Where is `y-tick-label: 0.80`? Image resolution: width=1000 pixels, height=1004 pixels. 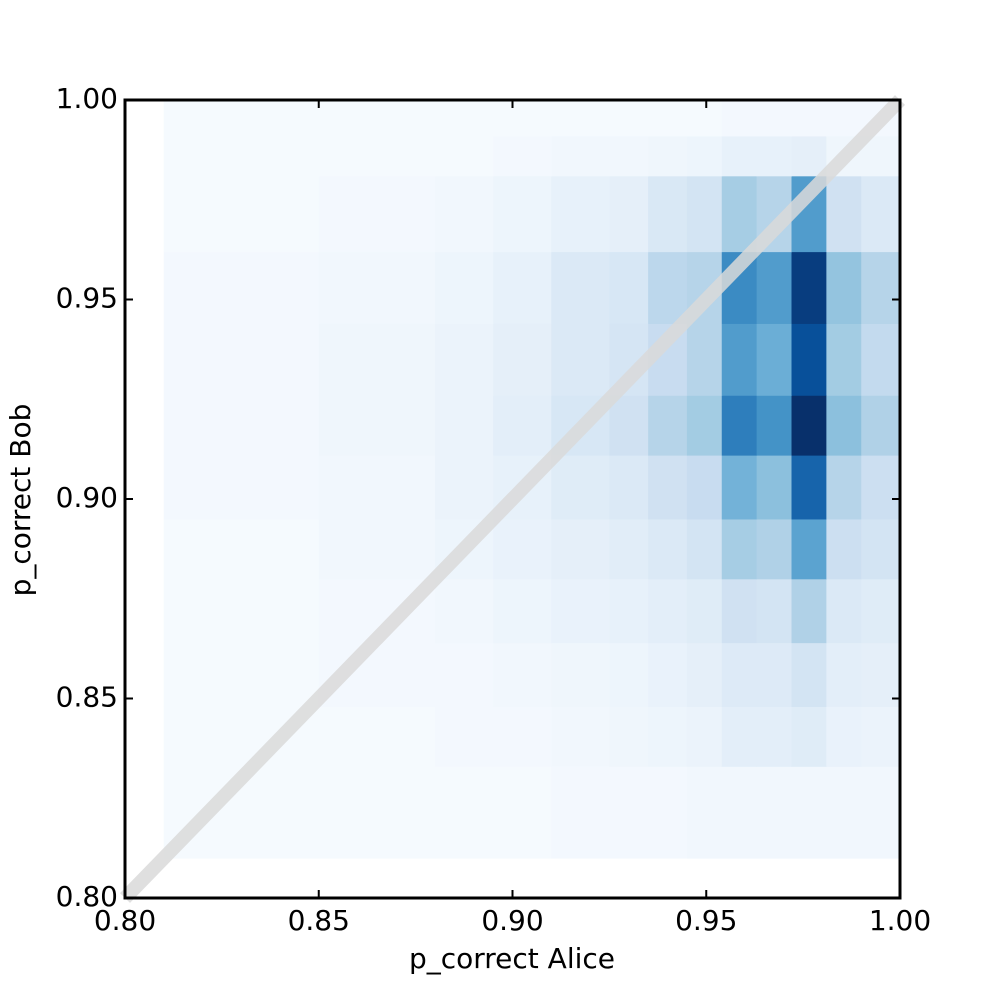 y-tick-label: 0.80 is located at coordinates (87, 896).